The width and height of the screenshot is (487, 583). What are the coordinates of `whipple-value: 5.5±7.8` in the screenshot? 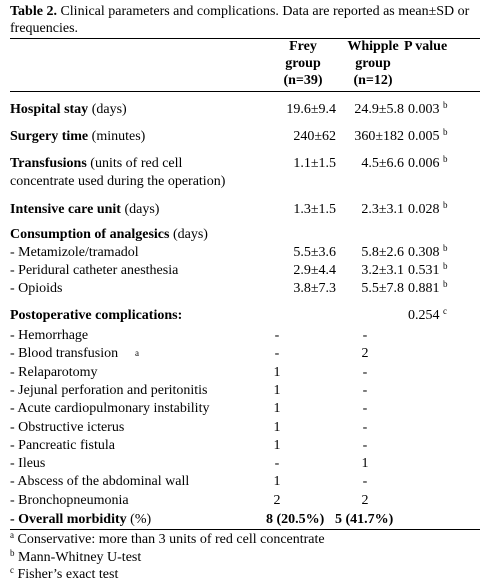 It's located at (382, 288).